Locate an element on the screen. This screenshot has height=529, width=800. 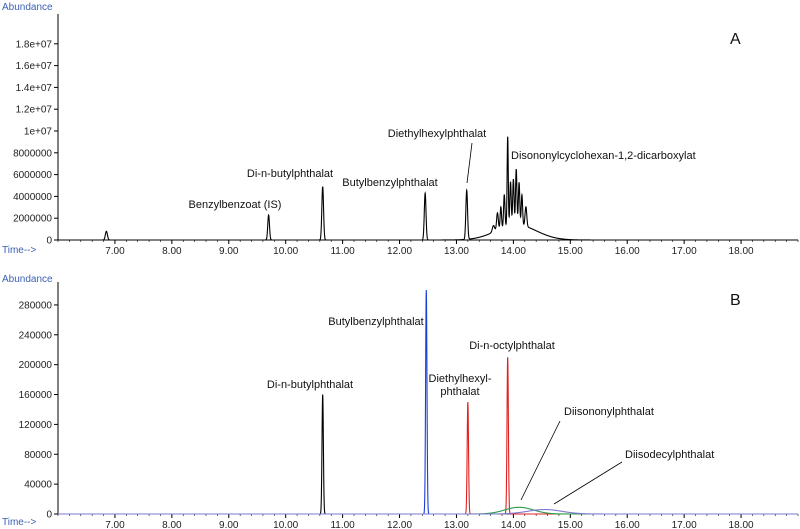
peak-annotation: Diethylhexyl- is located at coordinates (460, 379).